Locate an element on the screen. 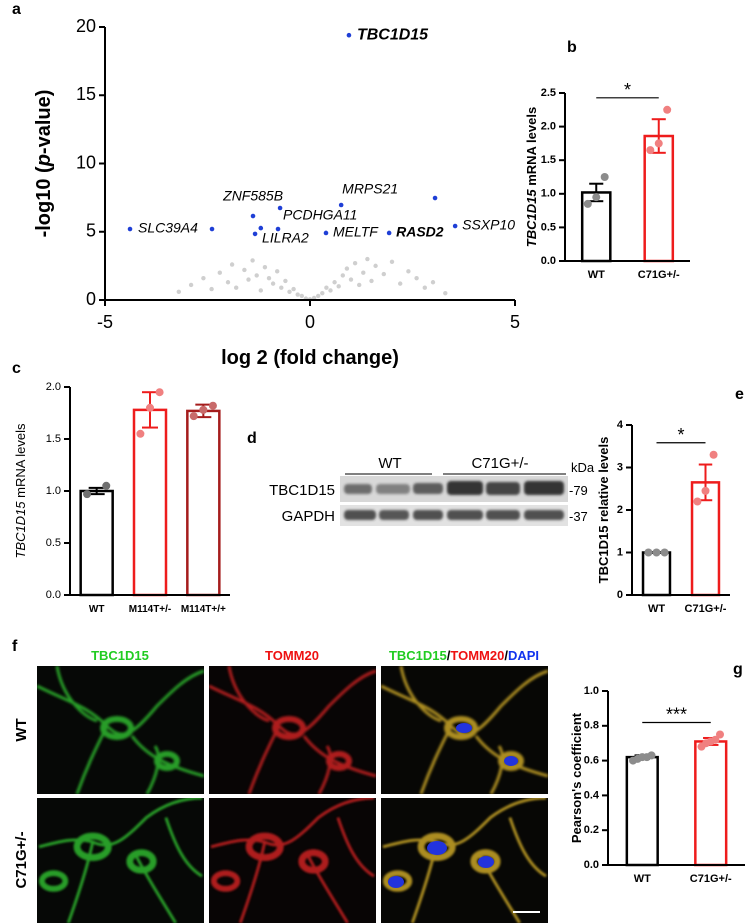  column-header: TOMM20 is located at coordinates (292, 655).